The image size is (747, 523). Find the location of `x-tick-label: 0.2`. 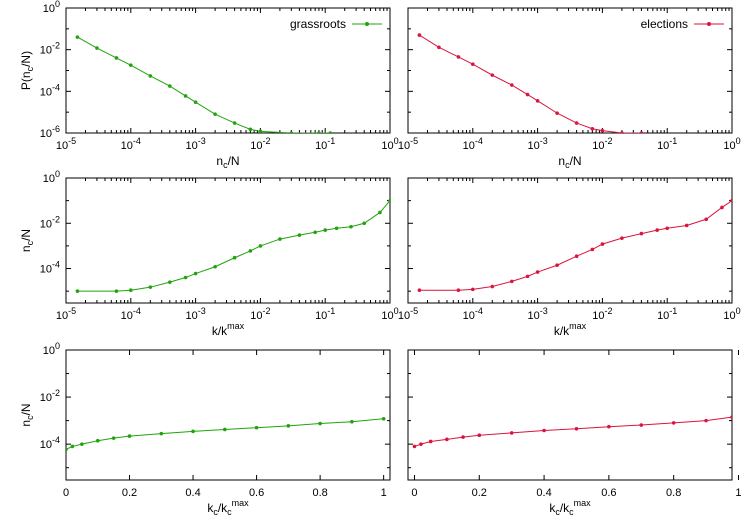

x-tick-label: 0.2 is located at coordinates (479, 493).